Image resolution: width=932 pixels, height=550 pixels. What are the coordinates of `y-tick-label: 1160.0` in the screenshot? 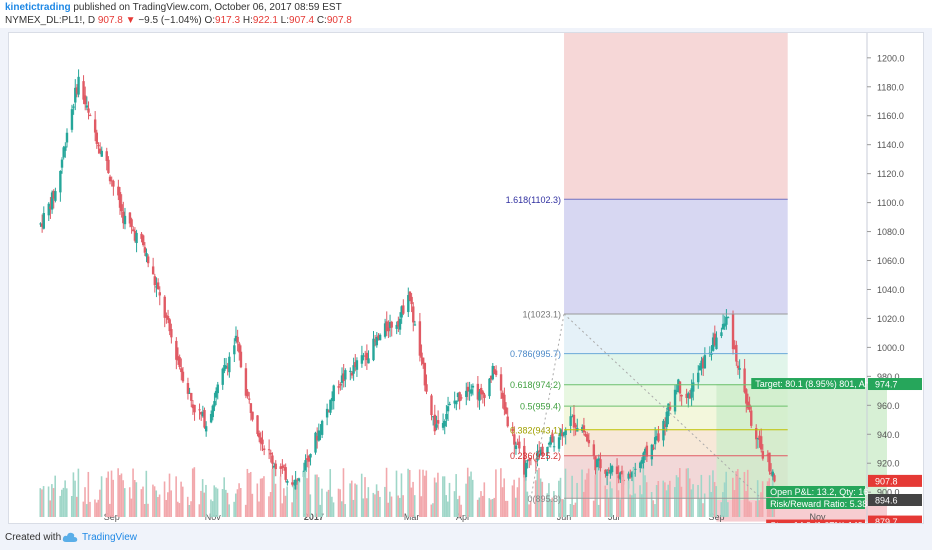 It's located at (890, 116).